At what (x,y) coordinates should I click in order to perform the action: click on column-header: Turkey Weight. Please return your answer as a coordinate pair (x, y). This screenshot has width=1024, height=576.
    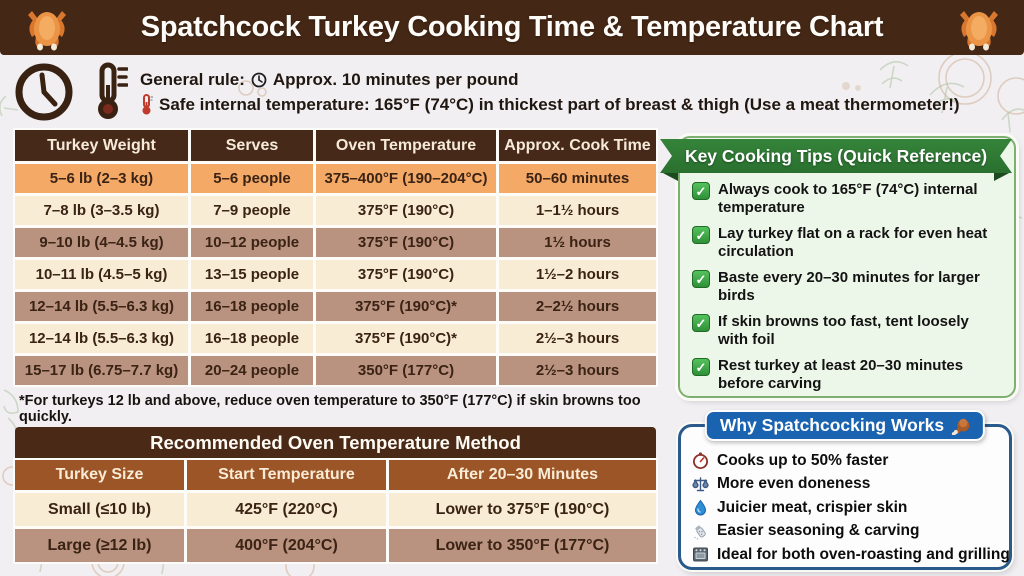
    Looking at the image, I should click on (101, 145).